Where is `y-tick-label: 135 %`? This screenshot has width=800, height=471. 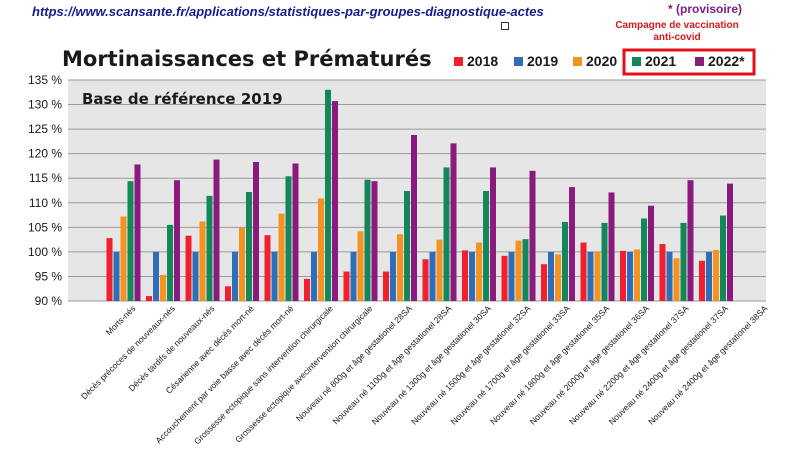 y-tick-label: 135 % is located at coordinates (45, 80).